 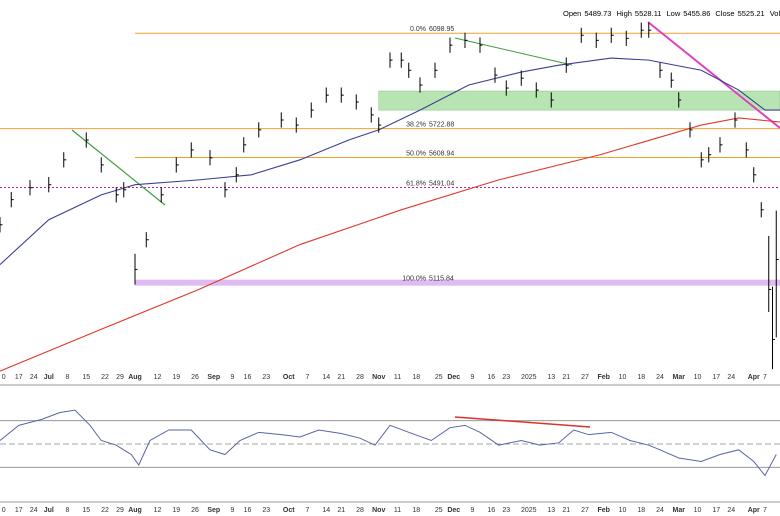 I want to click on fib-label: 50.0%, so click(x=416, y=153).